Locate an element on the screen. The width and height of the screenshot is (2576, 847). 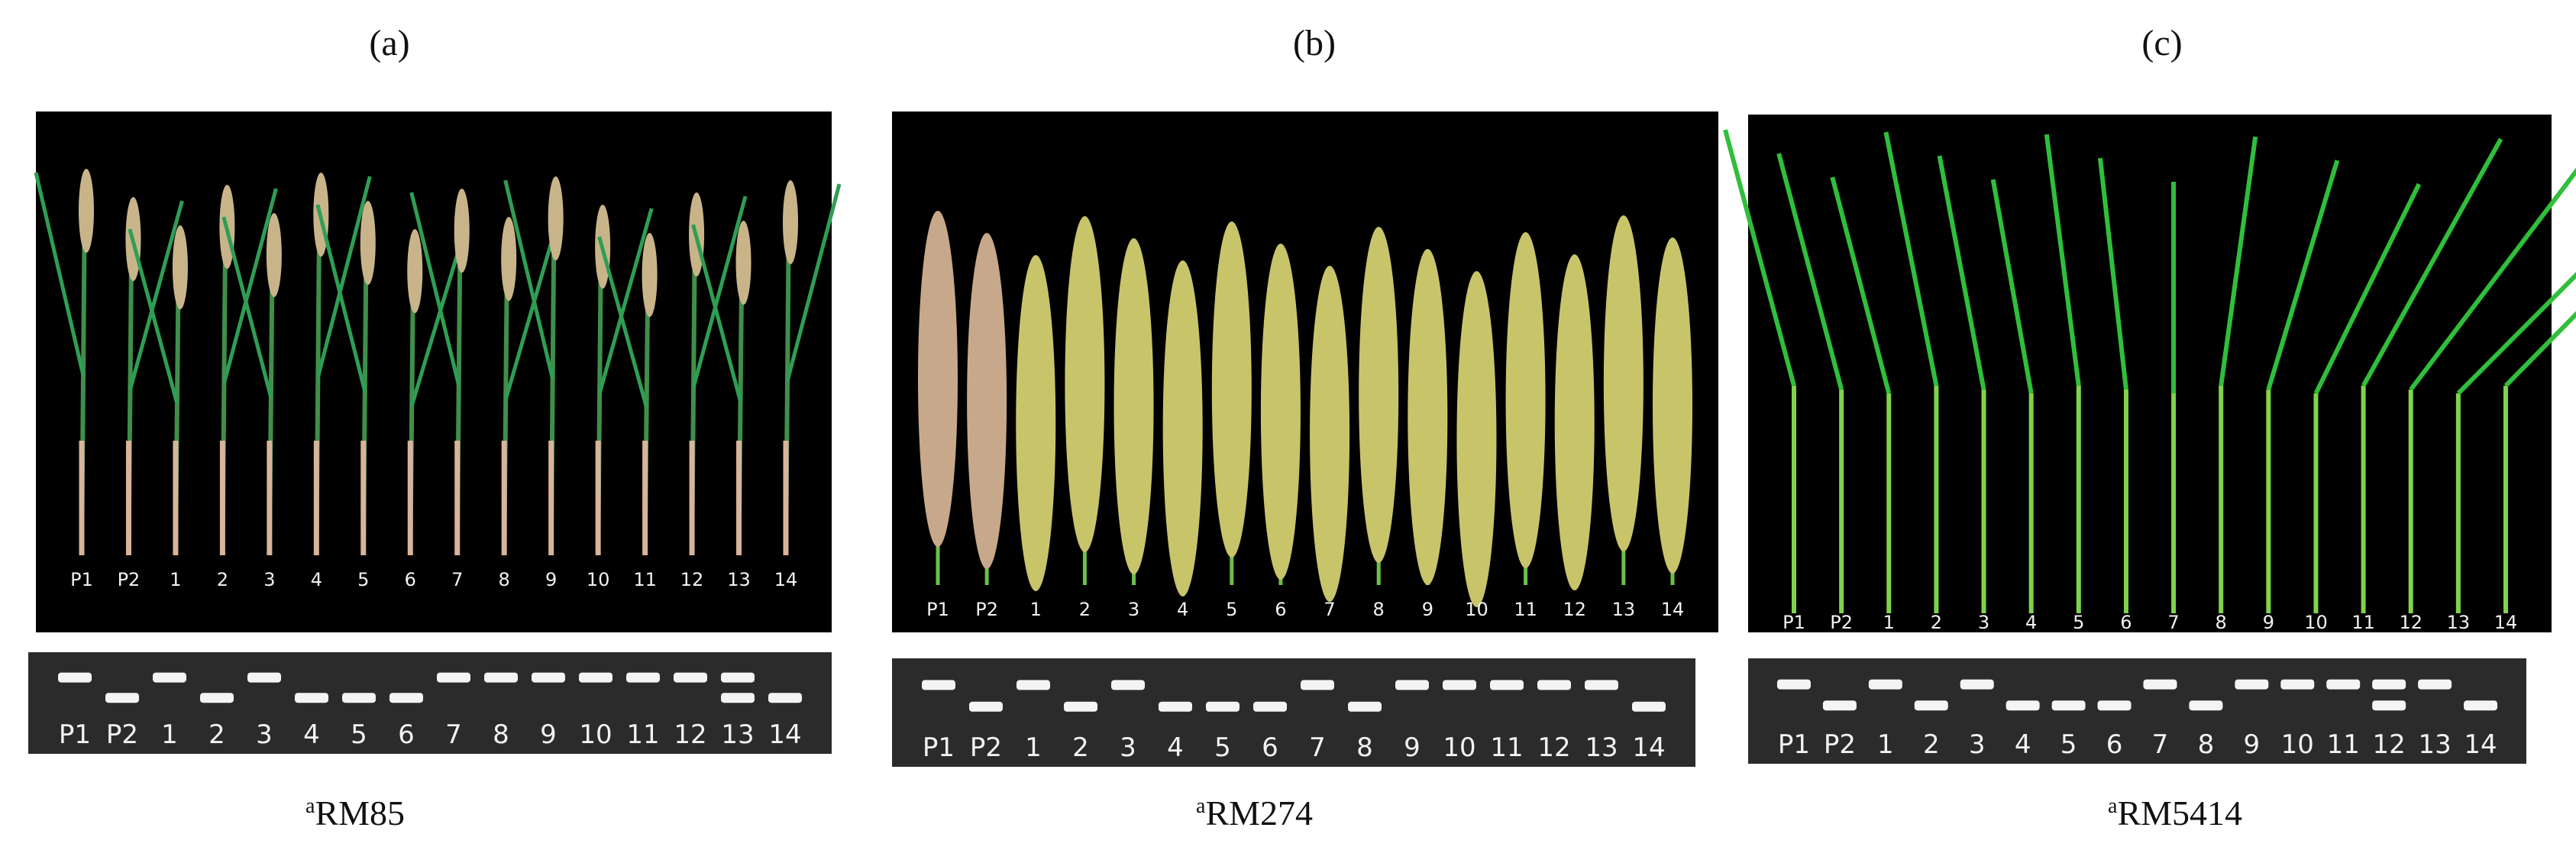
gel-lane-label: 13 is located at coordinates (1601, 747).